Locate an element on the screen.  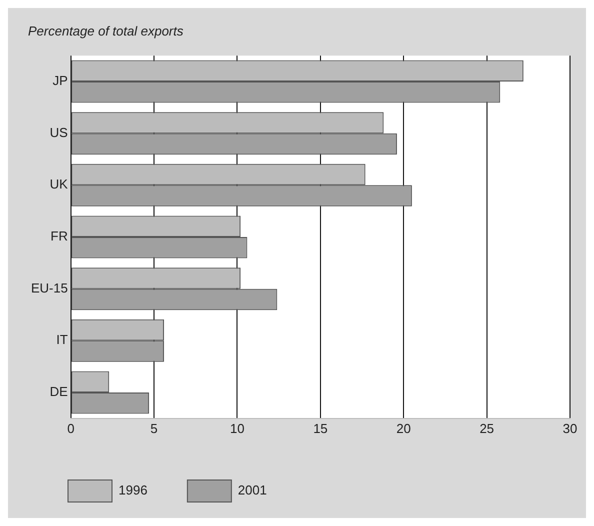
x-tick-label: 20 is located at coordinates (403, 428).